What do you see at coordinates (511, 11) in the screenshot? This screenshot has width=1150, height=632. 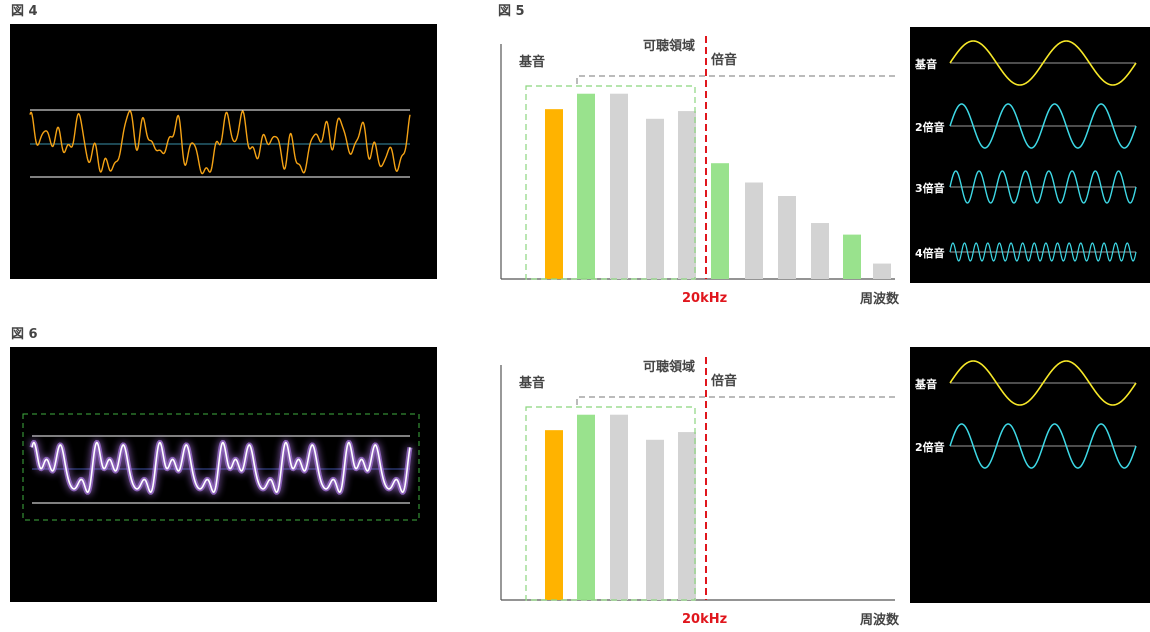 I see `fig5-label: 図 5` at bounding box center [511, 11].